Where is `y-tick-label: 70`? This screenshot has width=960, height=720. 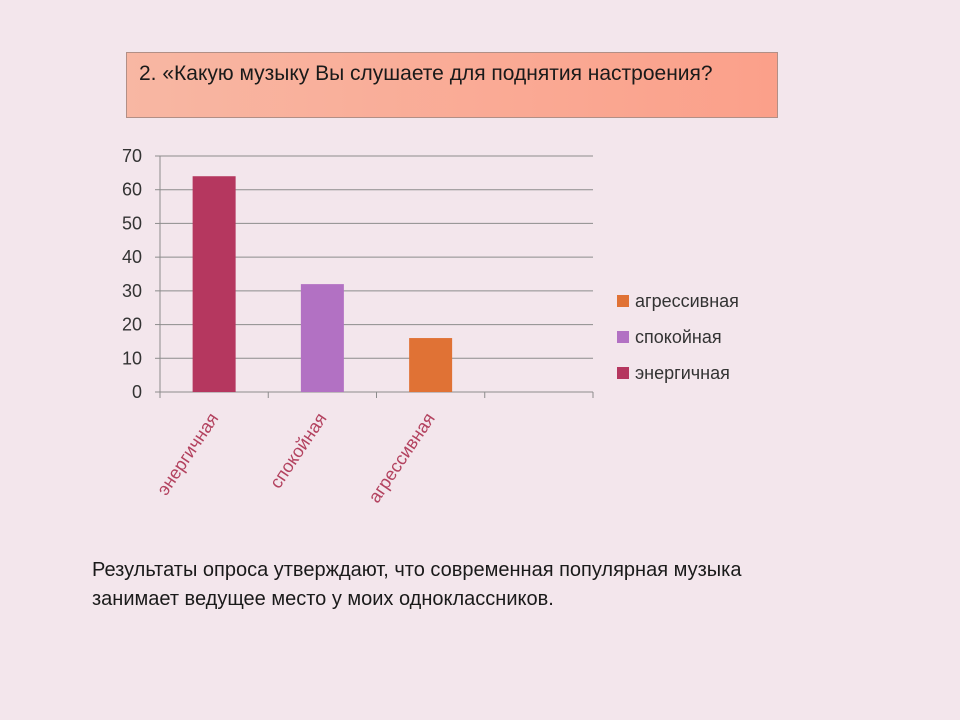 y-tick-label: 70 is located at coordinates (132, 156).